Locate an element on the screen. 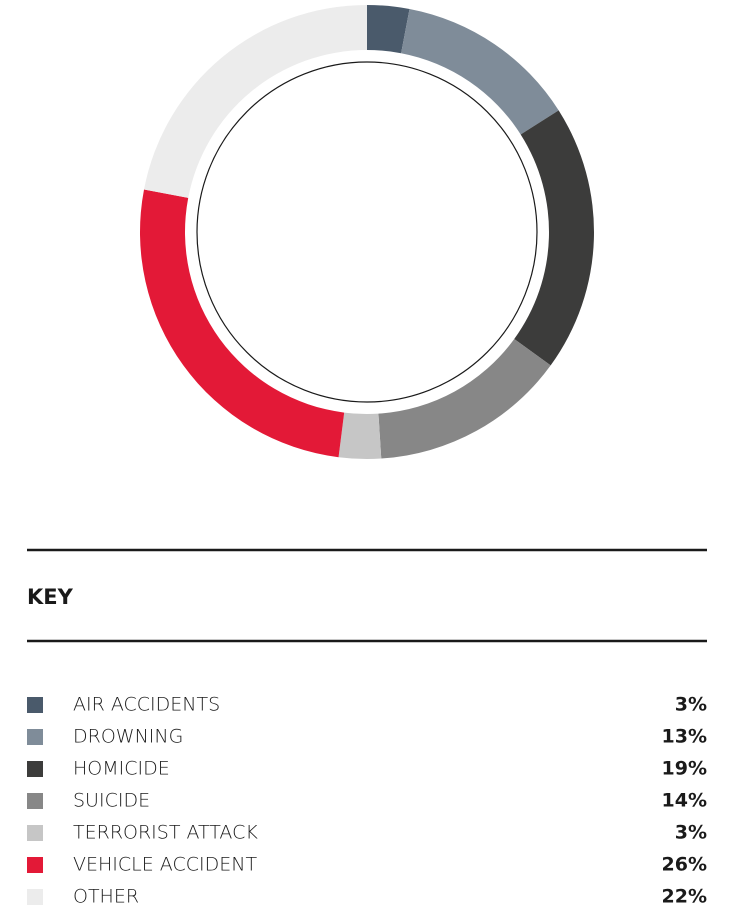 The height and width of the screenshot is (913, 732). legend-value: 13% is located at coordinates (684, 737).